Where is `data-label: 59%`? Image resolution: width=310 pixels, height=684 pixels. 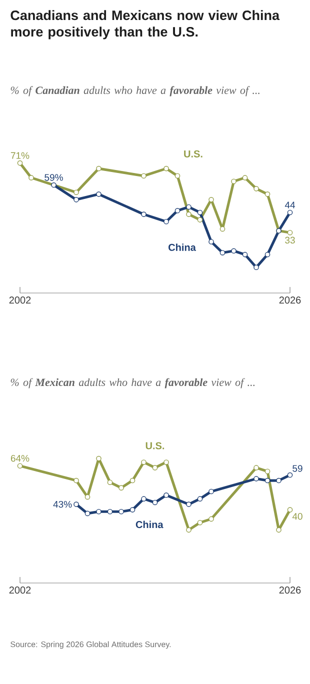 data-label: 59% is located at coordinates (53, 177).